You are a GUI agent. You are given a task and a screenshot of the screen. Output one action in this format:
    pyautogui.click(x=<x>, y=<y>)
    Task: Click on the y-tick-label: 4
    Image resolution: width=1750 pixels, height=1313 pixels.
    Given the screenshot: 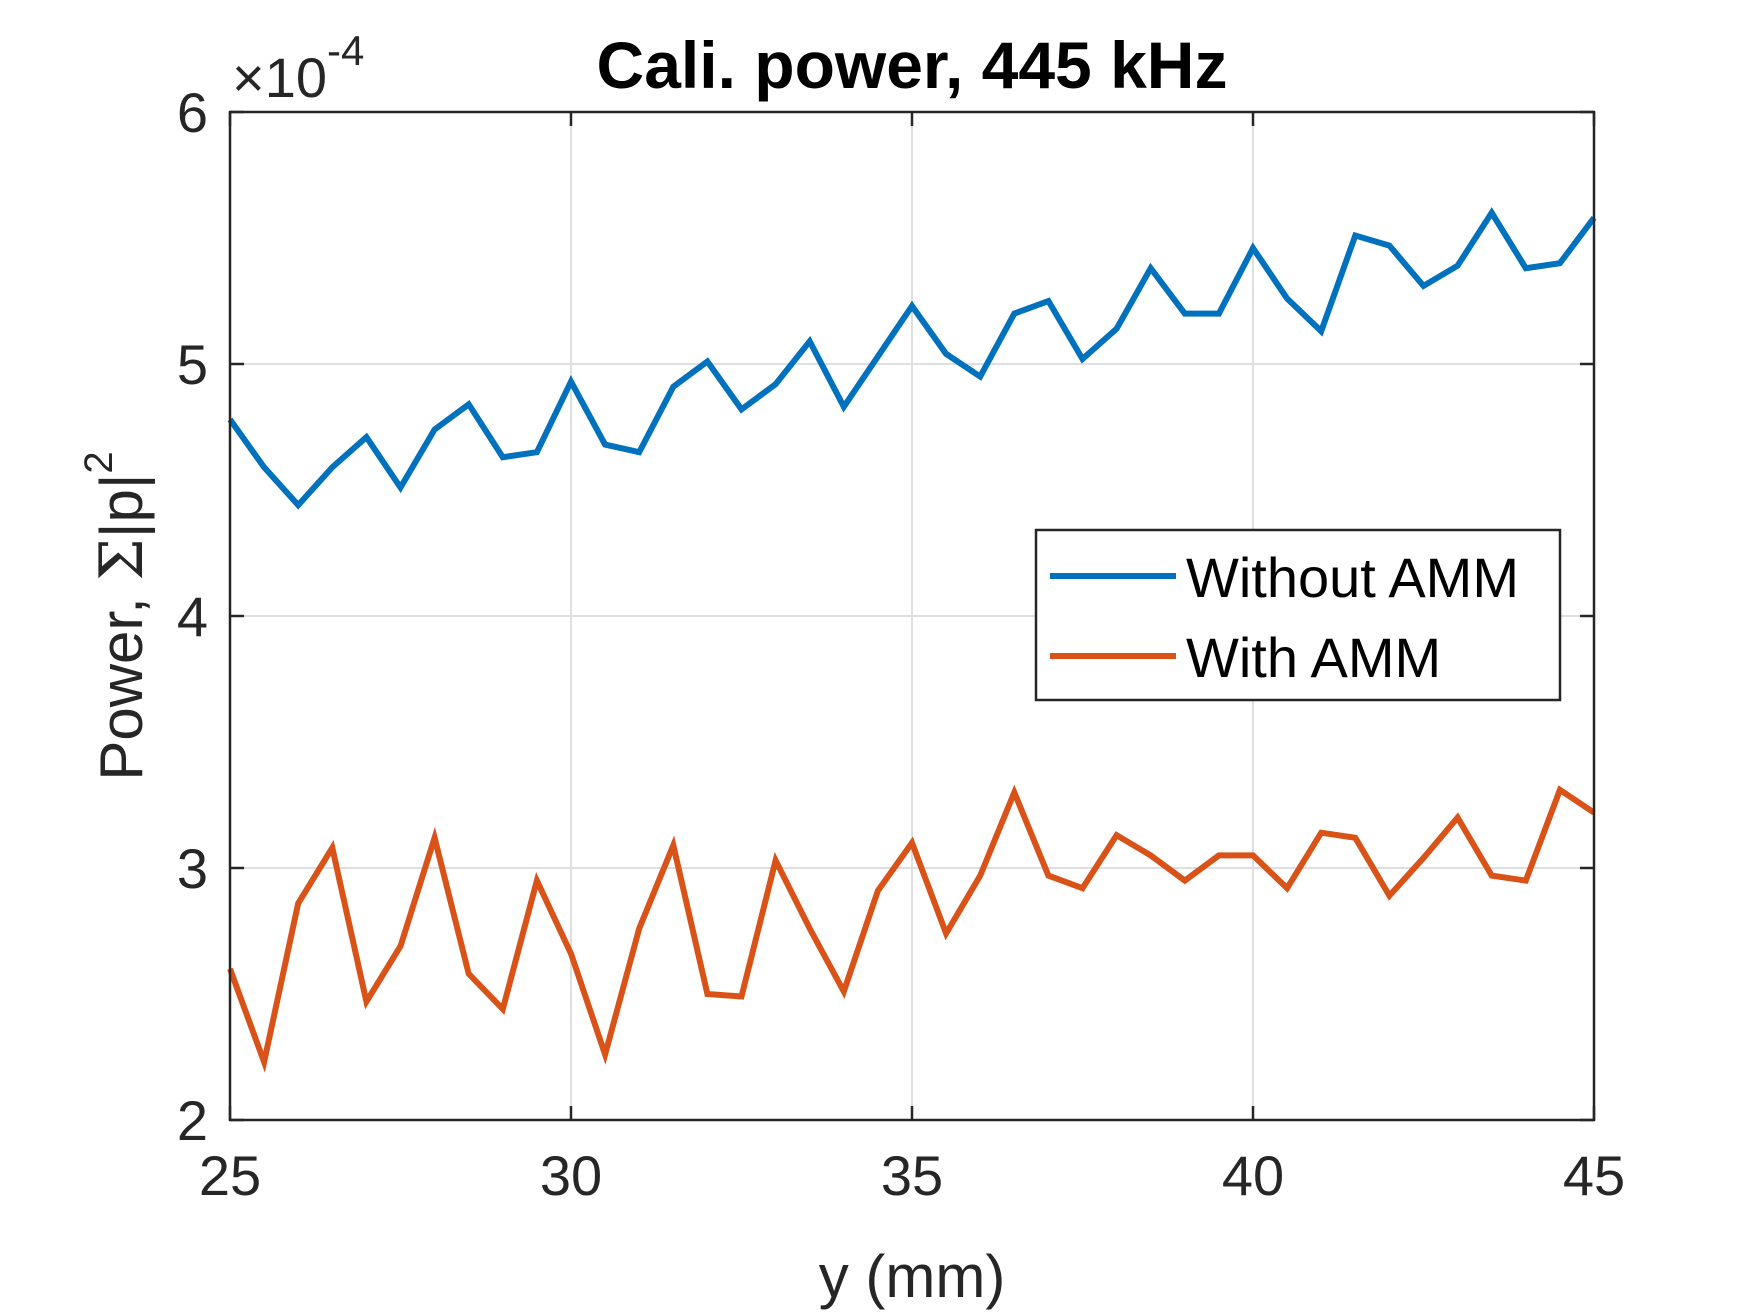 What is the action you would take?
    pyautogui.click(x=192, y=616)
    